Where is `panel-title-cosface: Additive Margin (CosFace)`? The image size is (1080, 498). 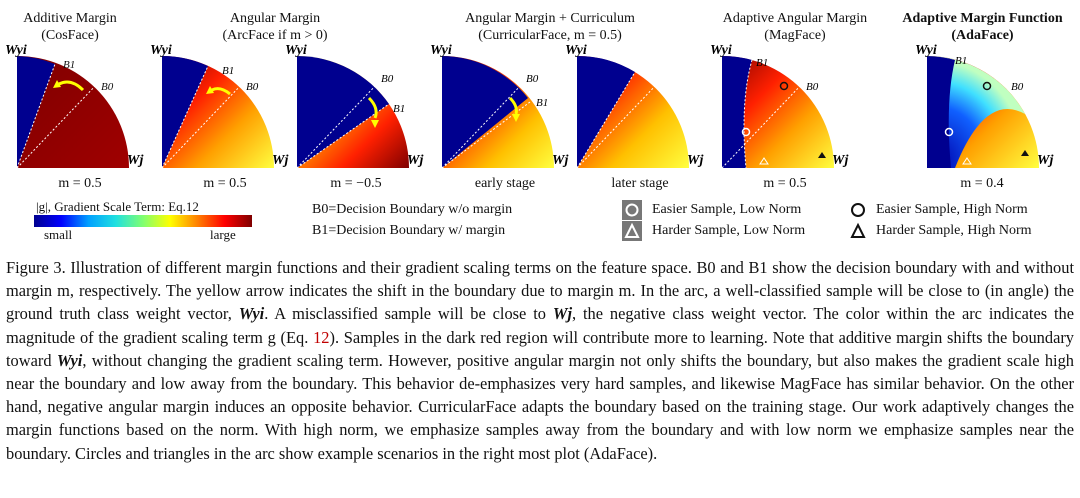 panel-title-cosface: Additive Margin (CosFace) is located at coordinates (70, 27).